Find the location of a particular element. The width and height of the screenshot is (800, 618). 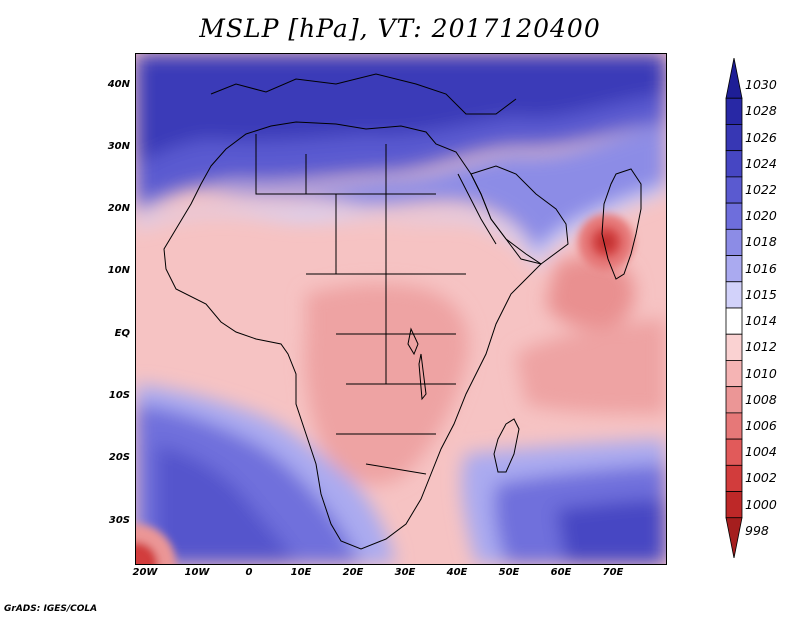

colorbar is located at coordinates (734, 308).